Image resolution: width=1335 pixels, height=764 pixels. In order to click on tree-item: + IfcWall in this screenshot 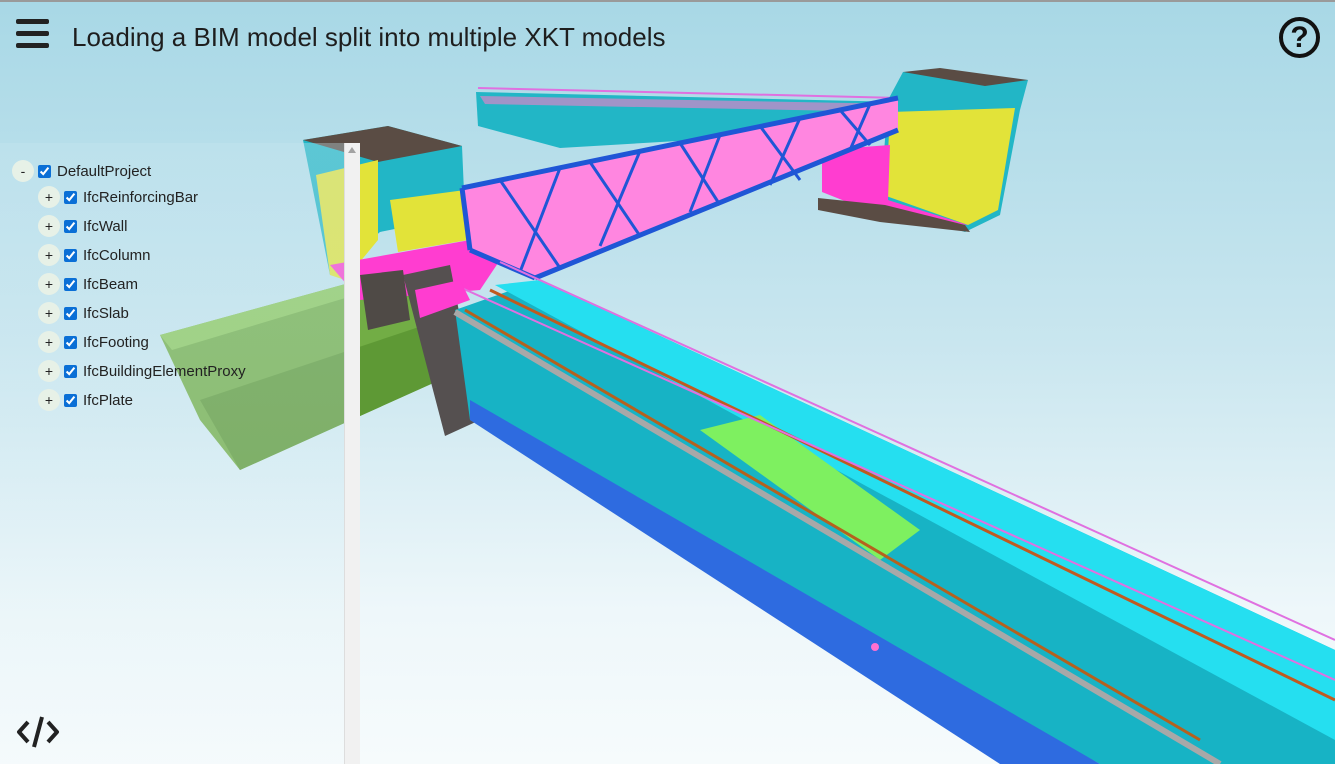, I will do `click(82, 226)`.